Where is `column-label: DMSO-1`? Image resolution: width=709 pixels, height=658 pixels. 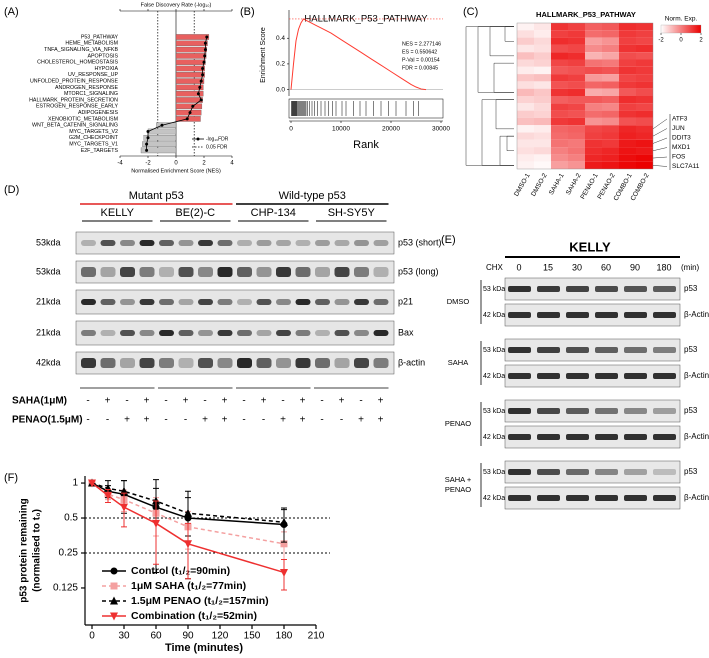
column-label: DMSO-1 is located at coordinates (522, 185).